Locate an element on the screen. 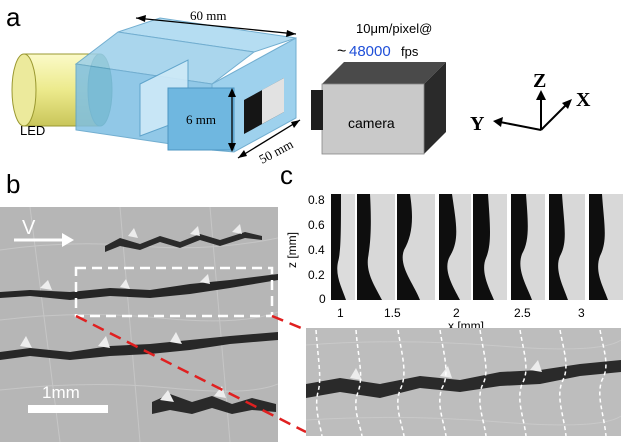 Image resolution: width=629 pixels, height=442 pixels. panel-c-y-tick: 0.8 is located at coordinates (316, 200).